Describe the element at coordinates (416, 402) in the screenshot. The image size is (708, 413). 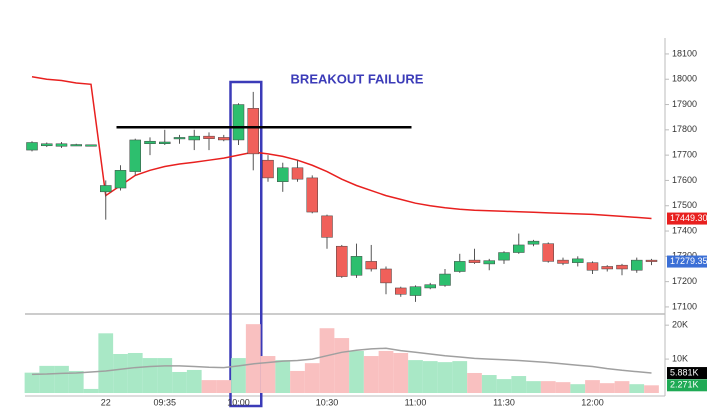
I see `x-tick-label: 11:00` at that location.